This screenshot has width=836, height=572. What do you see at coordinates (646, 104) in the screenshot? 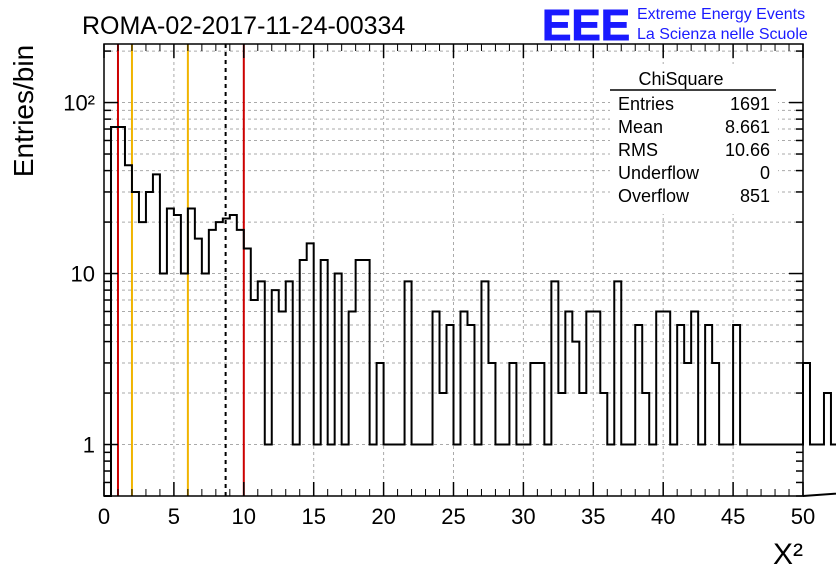
I see `stats-label: Entries` at bounding box center [646, 104].